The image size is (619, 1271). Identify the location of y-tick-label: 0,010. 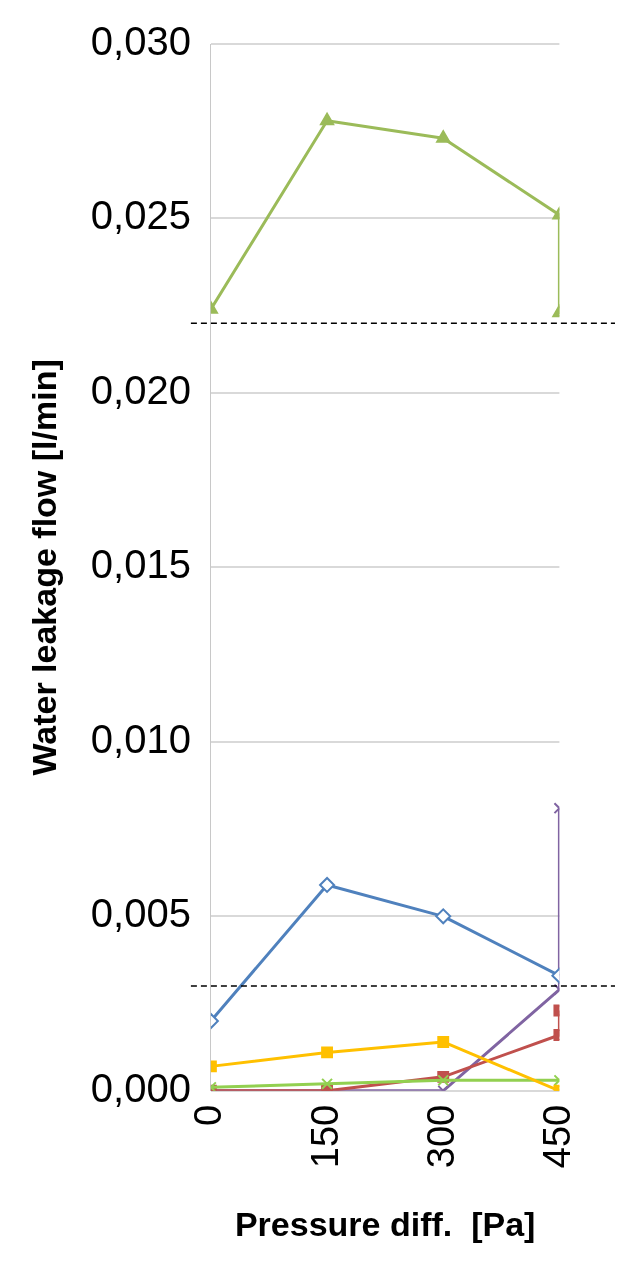
(140, 738).